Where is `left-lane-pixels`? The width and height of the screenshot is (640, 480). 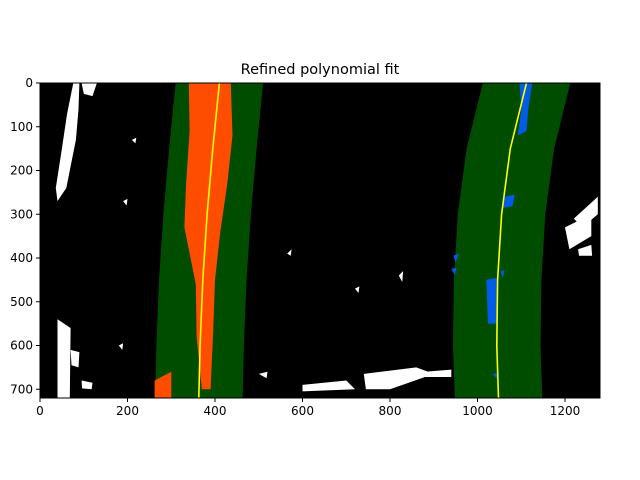
left-lane-pixels is located at coordinates (193, 240).